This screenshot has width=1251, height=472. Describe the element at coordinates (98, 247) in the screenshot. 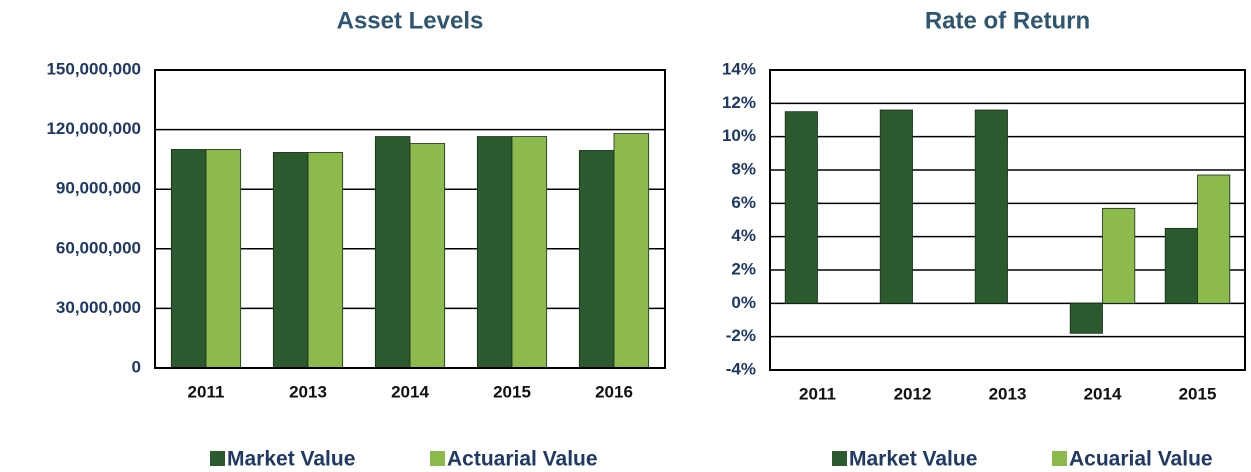

I see `y-tick-label: 60,000,000` at that location.